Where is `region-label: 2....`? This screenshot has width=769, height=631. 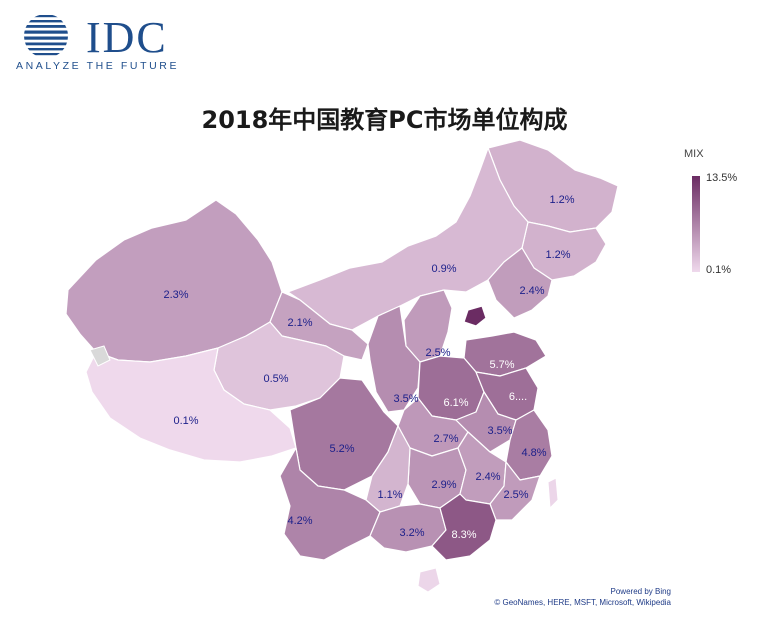
region-label: 2.... is located at coordinates (470, 335).